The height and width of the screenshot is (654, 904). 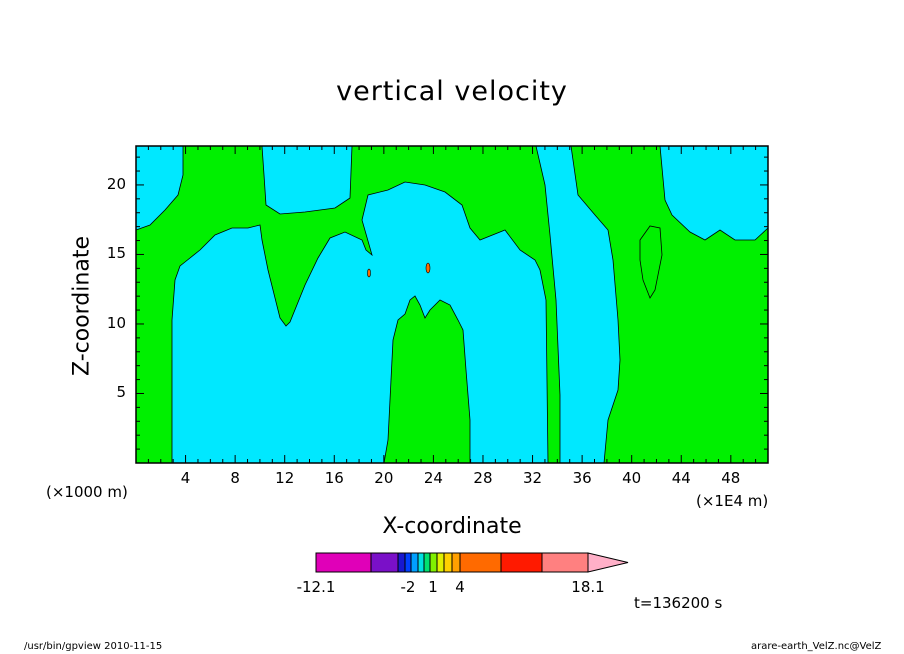 What do you see at coordinates (93, 646) in the screenshot?
I see `footer-left: /usr/bin/gpview 2010-11-15` at bounding box center [93, 646].